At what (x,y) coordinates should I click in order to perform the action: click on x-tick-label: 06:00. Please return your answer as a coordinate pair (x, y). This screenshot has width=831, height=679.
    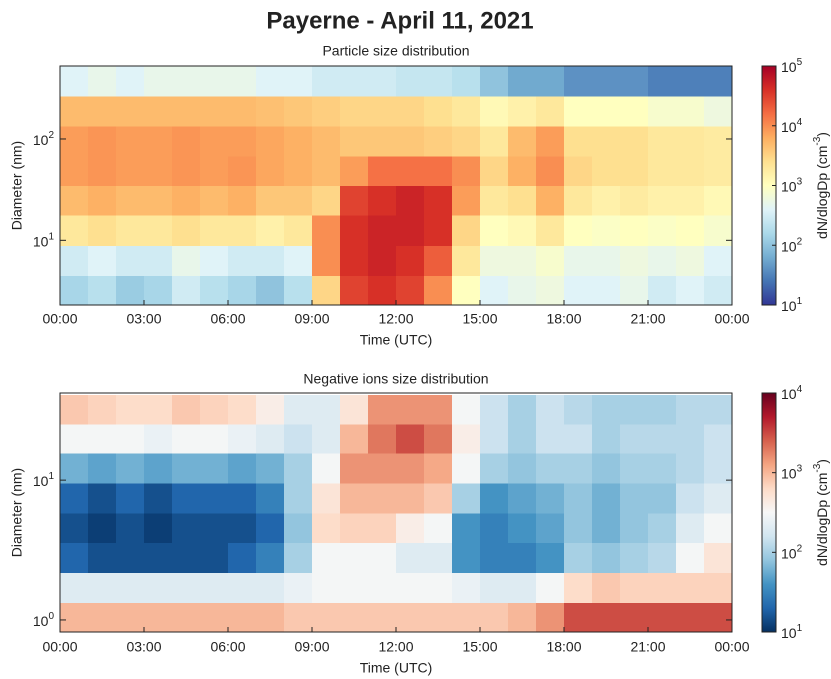
    Looking at the image, I should click on (227, 647).